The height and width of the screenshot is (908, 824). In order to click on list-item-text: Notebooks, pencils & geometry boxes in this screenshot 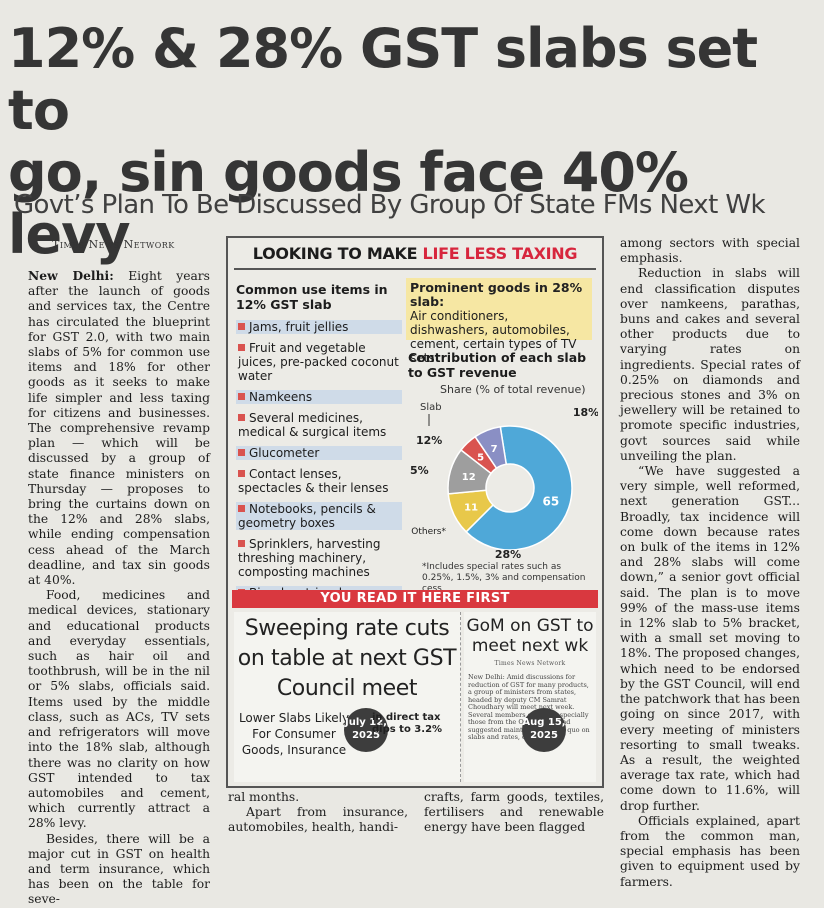, I will do `click(307, 516)`.